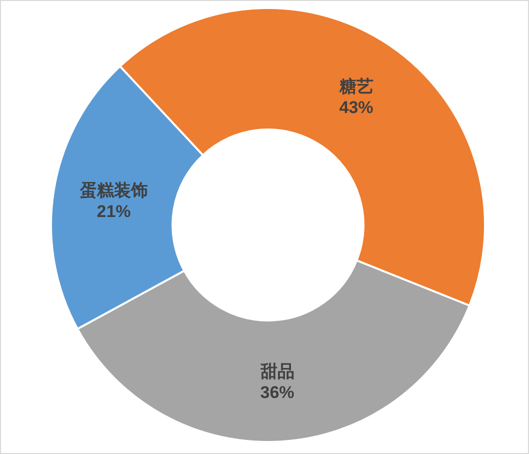 This screenshot has width=529, height=454. I want to click on slice-label: 糖艺, so click(356, 86).